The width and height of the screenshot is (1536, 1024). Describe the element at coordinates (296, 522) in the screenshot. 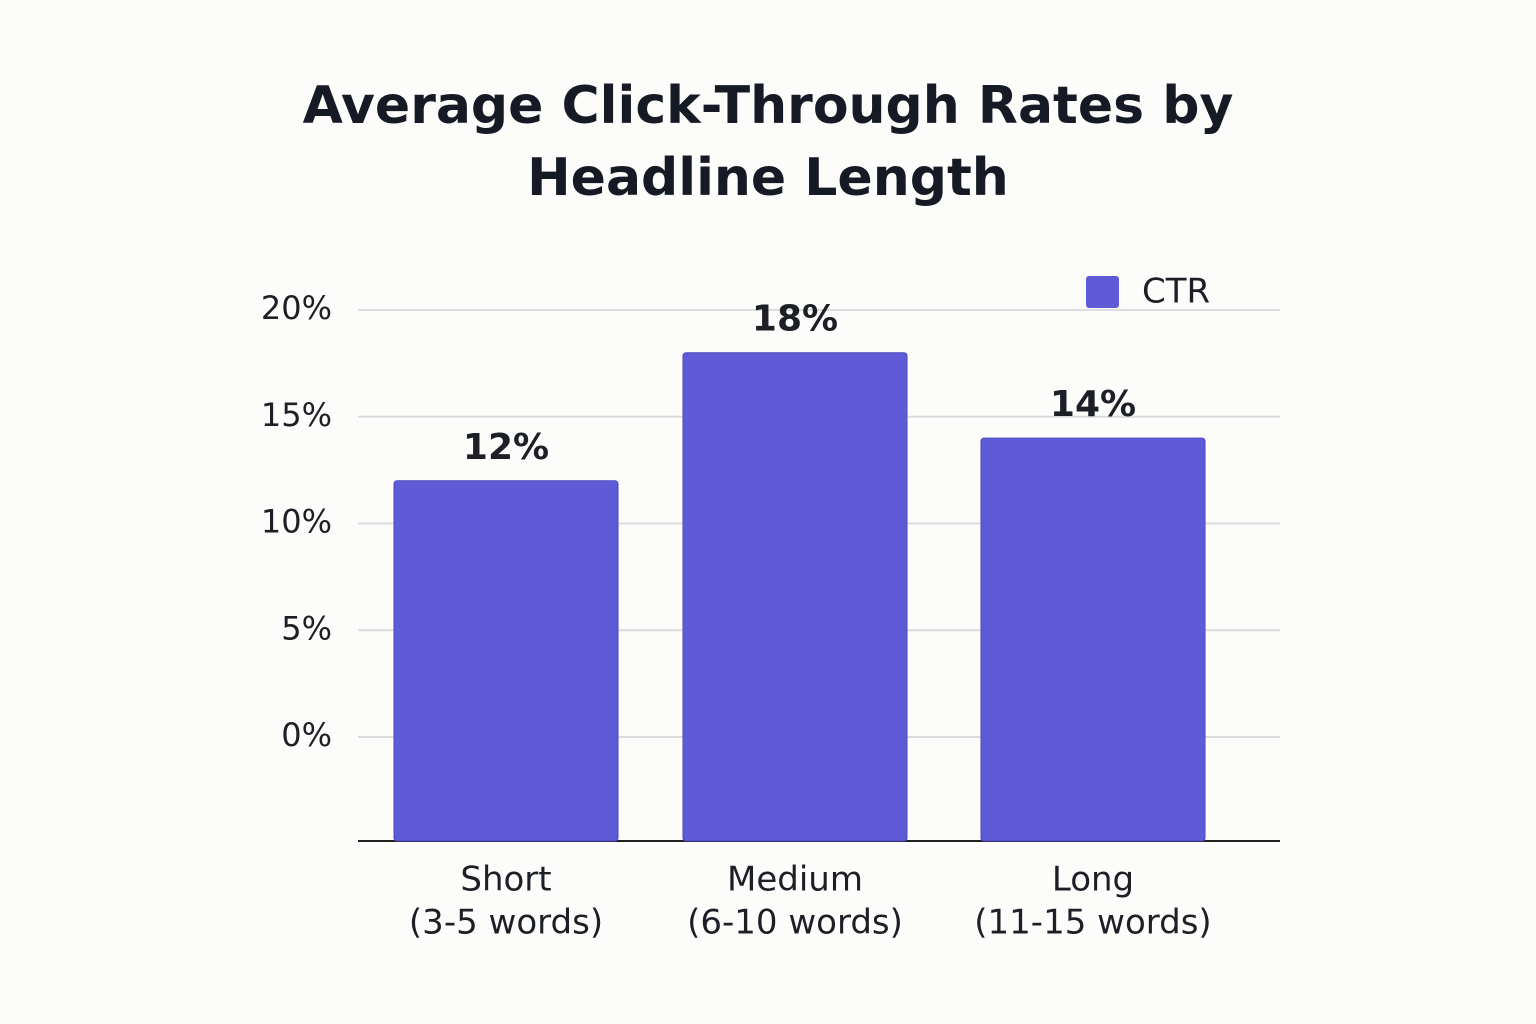

I see `y-tick-label: 10%` at that location.